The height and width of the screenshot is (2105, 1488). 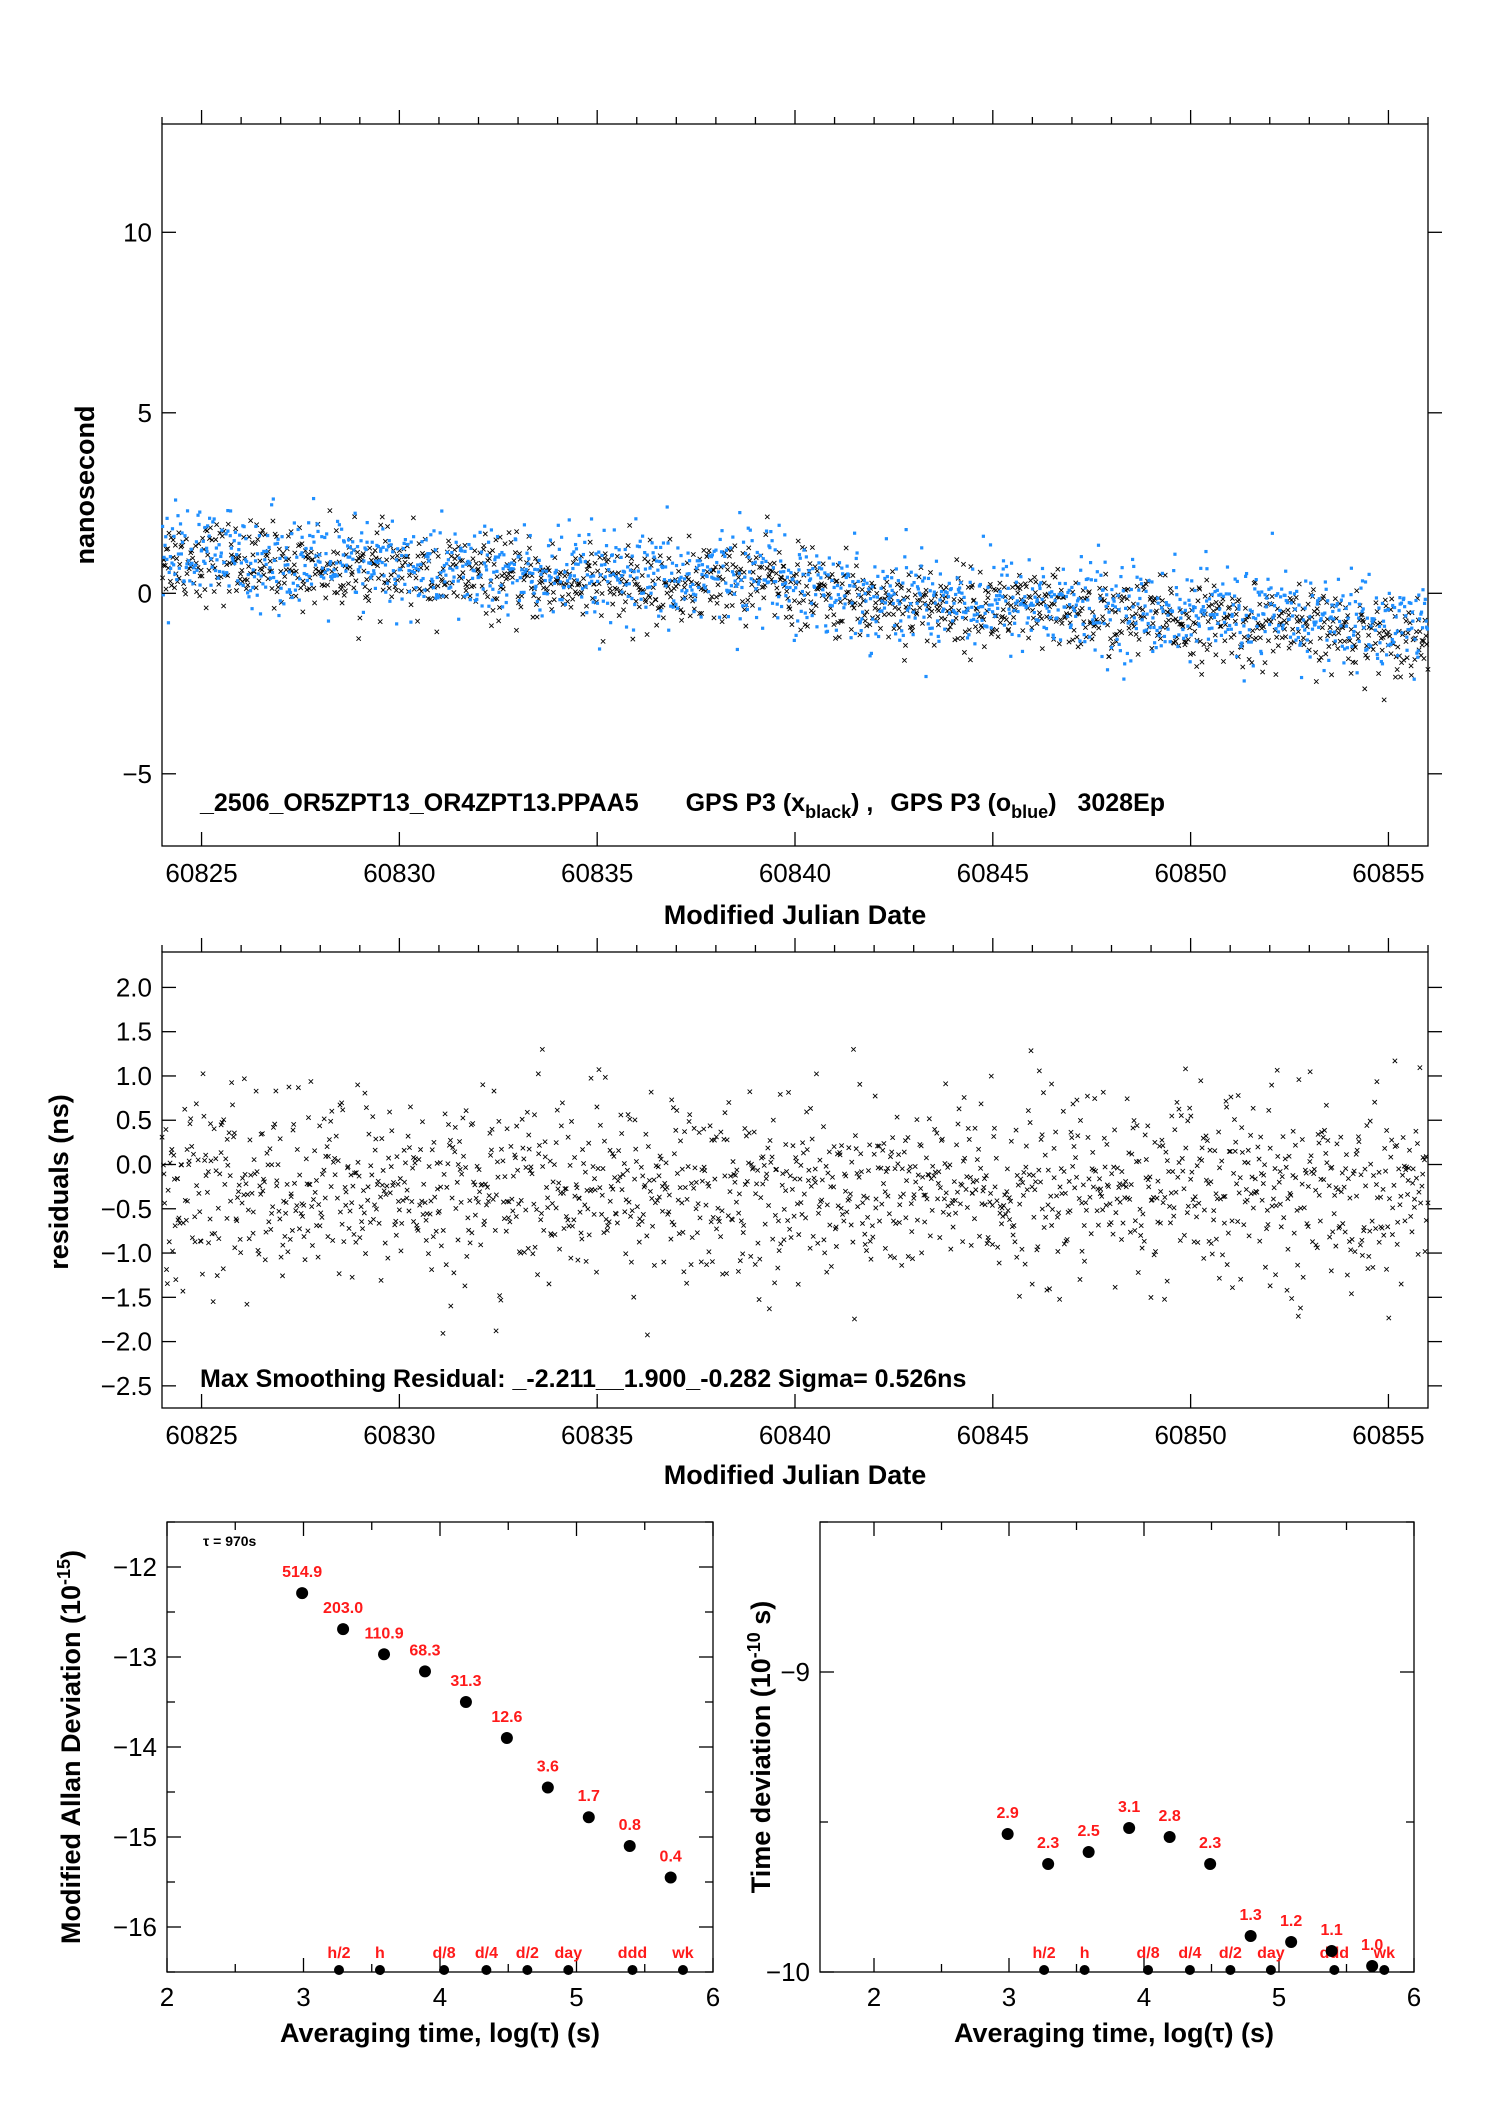 What do you see at coordinates (1189, 1953) in the screenshot?
I see `tdev-interval-label: d/4` at bounding box center [1189, 1953].